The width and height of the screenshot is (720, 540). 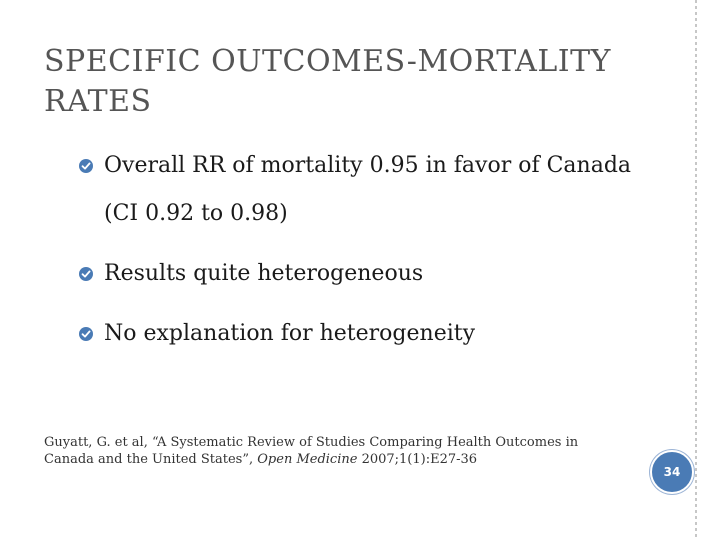 I want to click on dotted-divider-line, so click(x=696, y=270).